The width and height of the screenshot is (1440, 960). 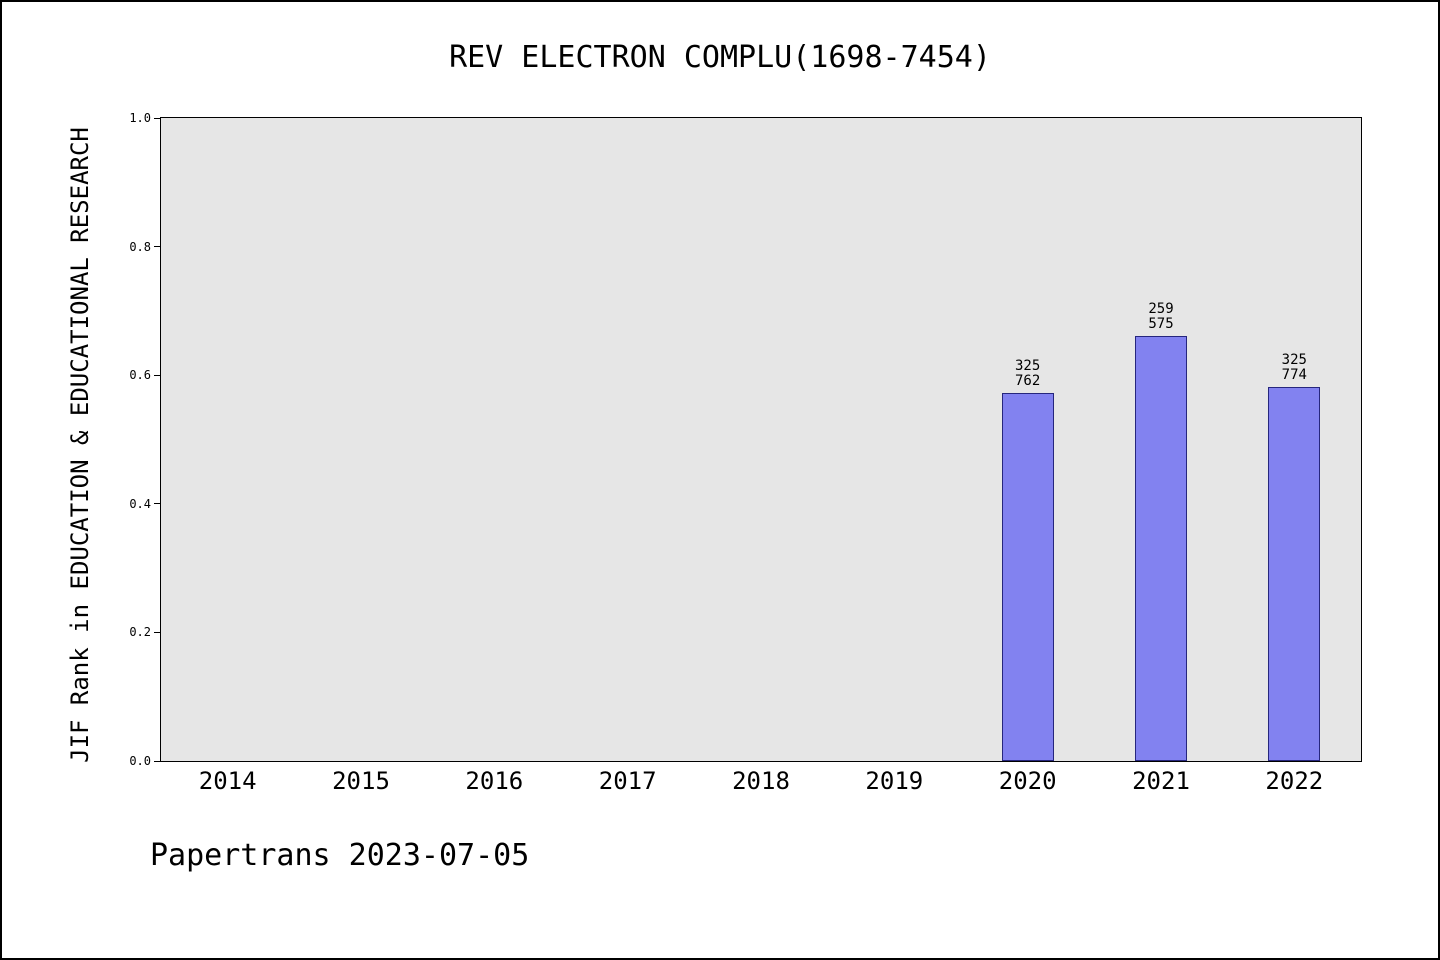 I want to click on x-tick-label: 2016, so click(x=494, y=781).